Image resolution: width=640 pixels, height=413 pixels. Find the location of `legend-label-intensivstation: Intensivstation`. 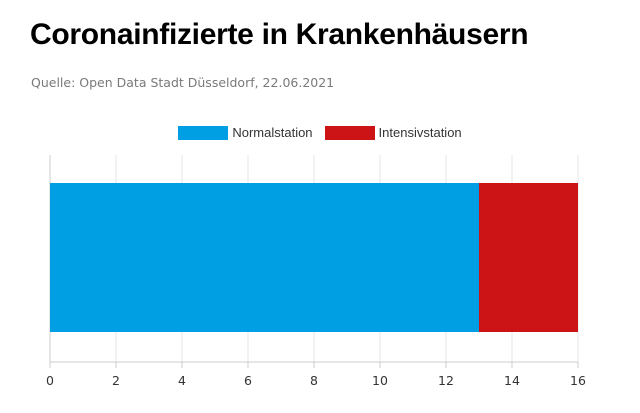

legend-label-intensivstation: Intensivstation is located at coordinates (420, 132).